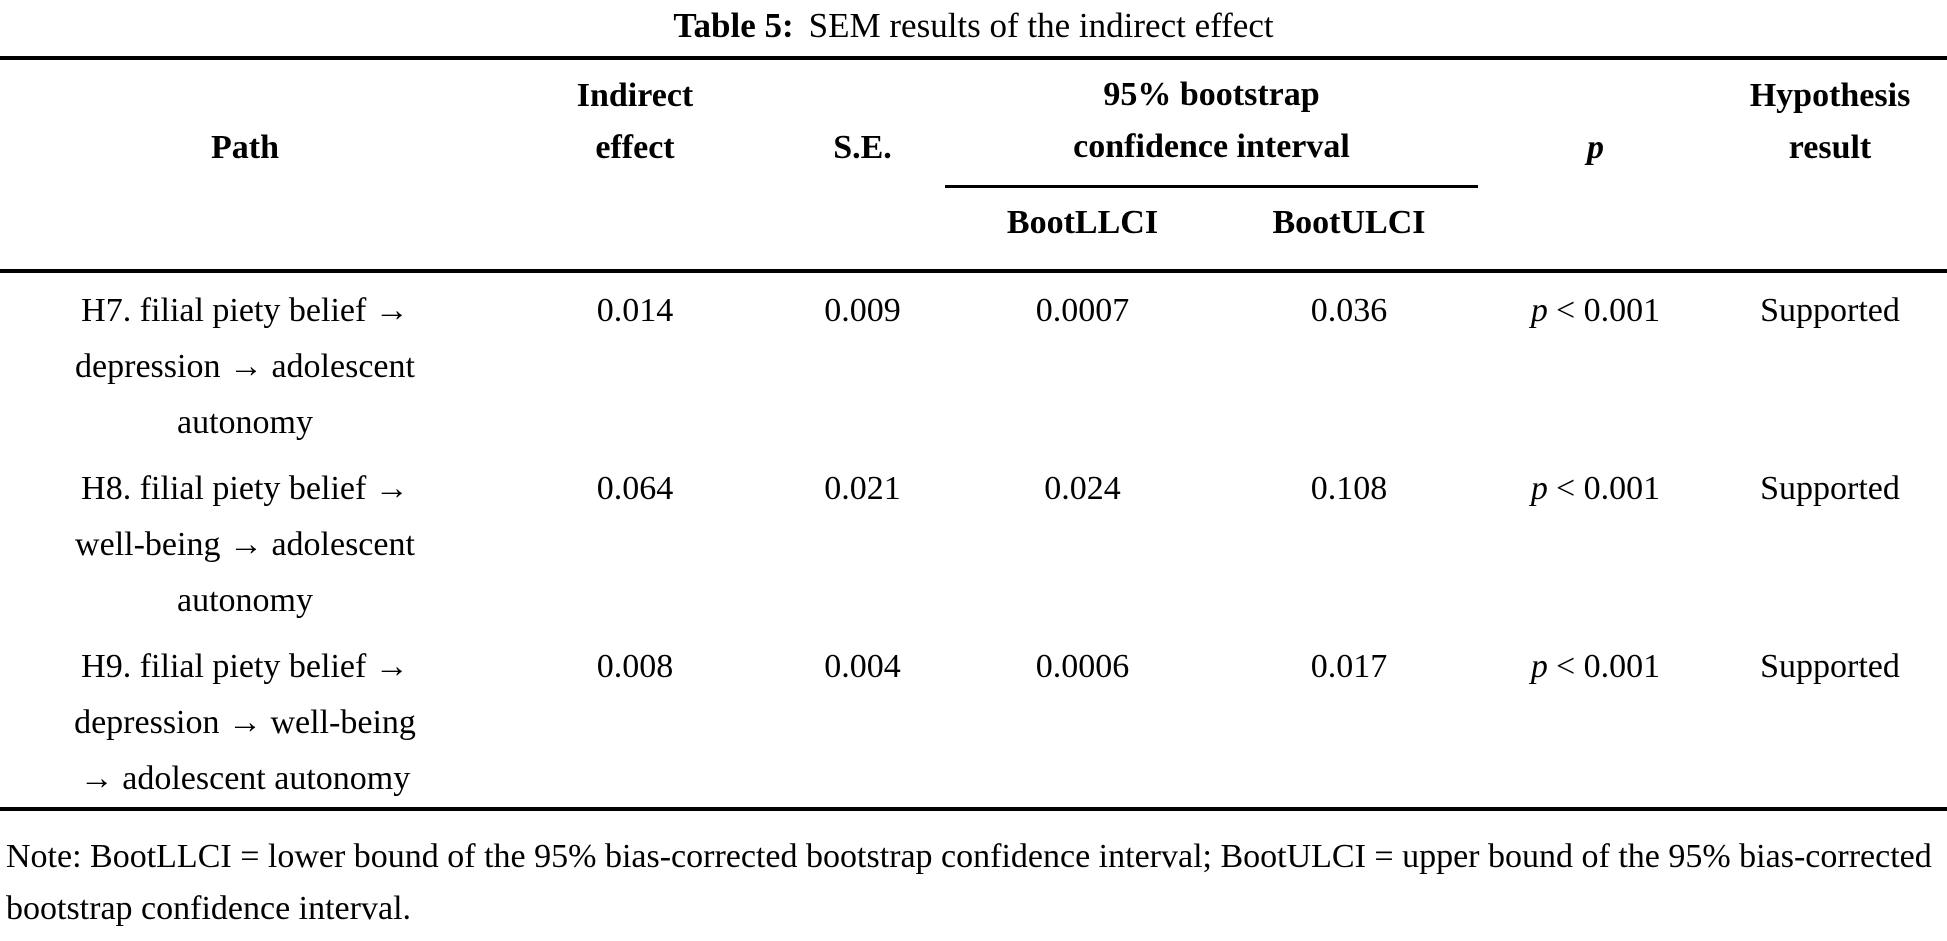  Describe the element at coordinates (635, 310) in the screenshot. I see `indirect-effect-value: 0.014` at that location.